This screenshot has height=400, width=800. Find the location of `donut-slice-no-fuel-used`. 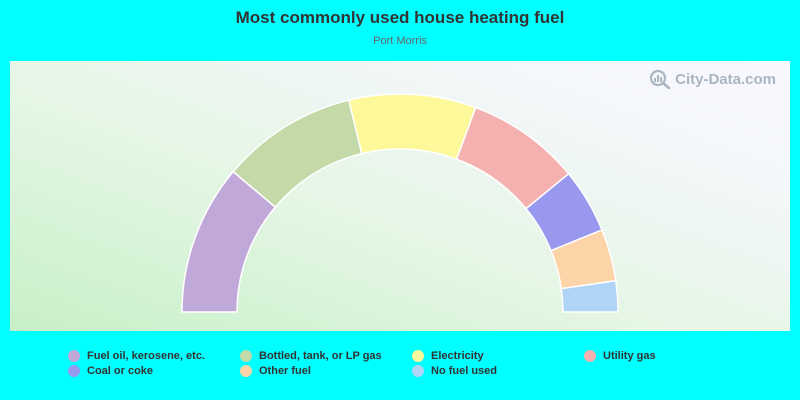

donut-slice-no-fuel-used is located at coordinates (589, 296).